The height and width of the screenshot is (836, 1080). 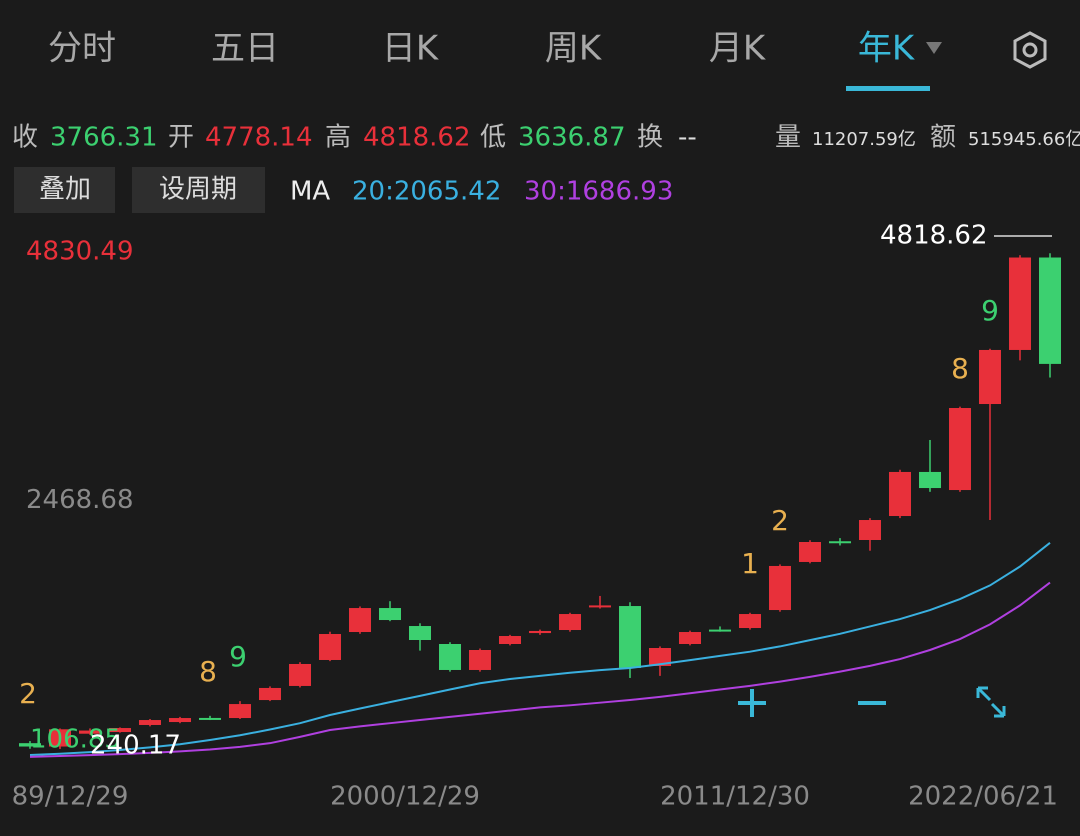 I want to click on tab: 五日, so click(x=245, y=49).